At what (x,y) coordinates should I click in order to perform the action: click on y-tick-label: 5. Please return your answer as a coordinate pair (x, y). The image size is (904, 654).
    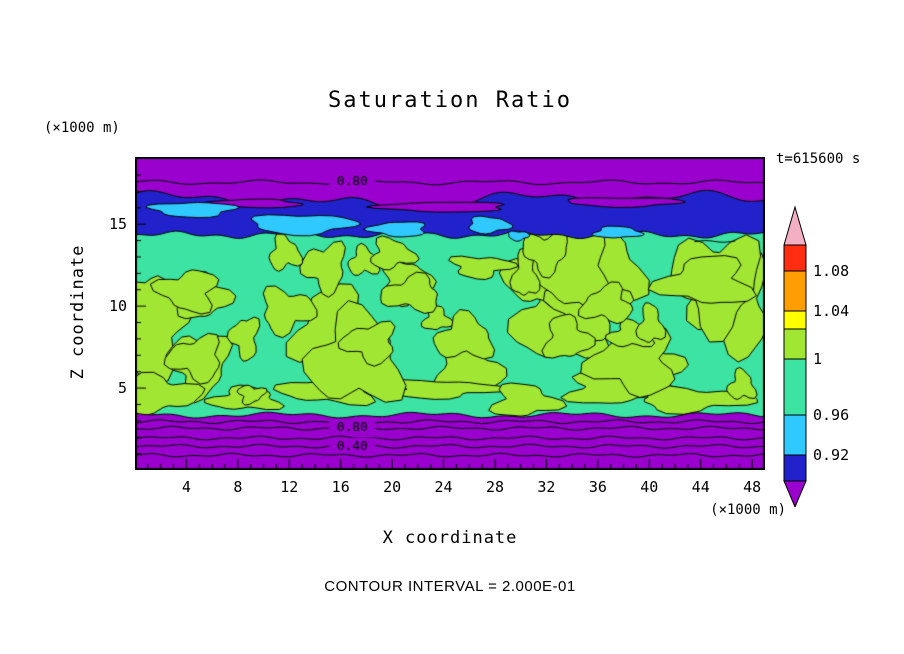
    Looking at the image, I should click on (122, 388).